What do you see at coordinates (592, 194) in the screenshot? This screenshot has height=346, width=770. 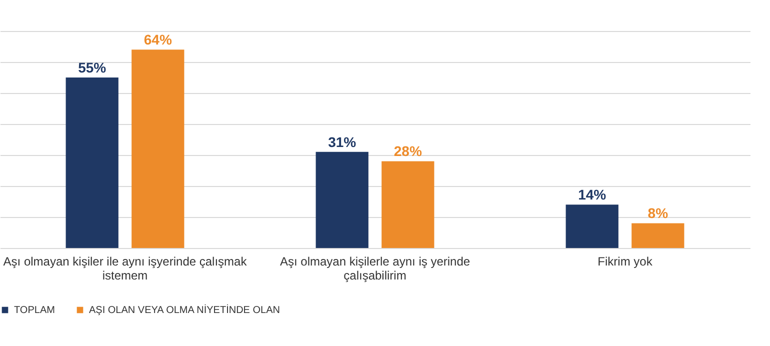 I see `data-label: 14%` at bounding box center [592, 194].